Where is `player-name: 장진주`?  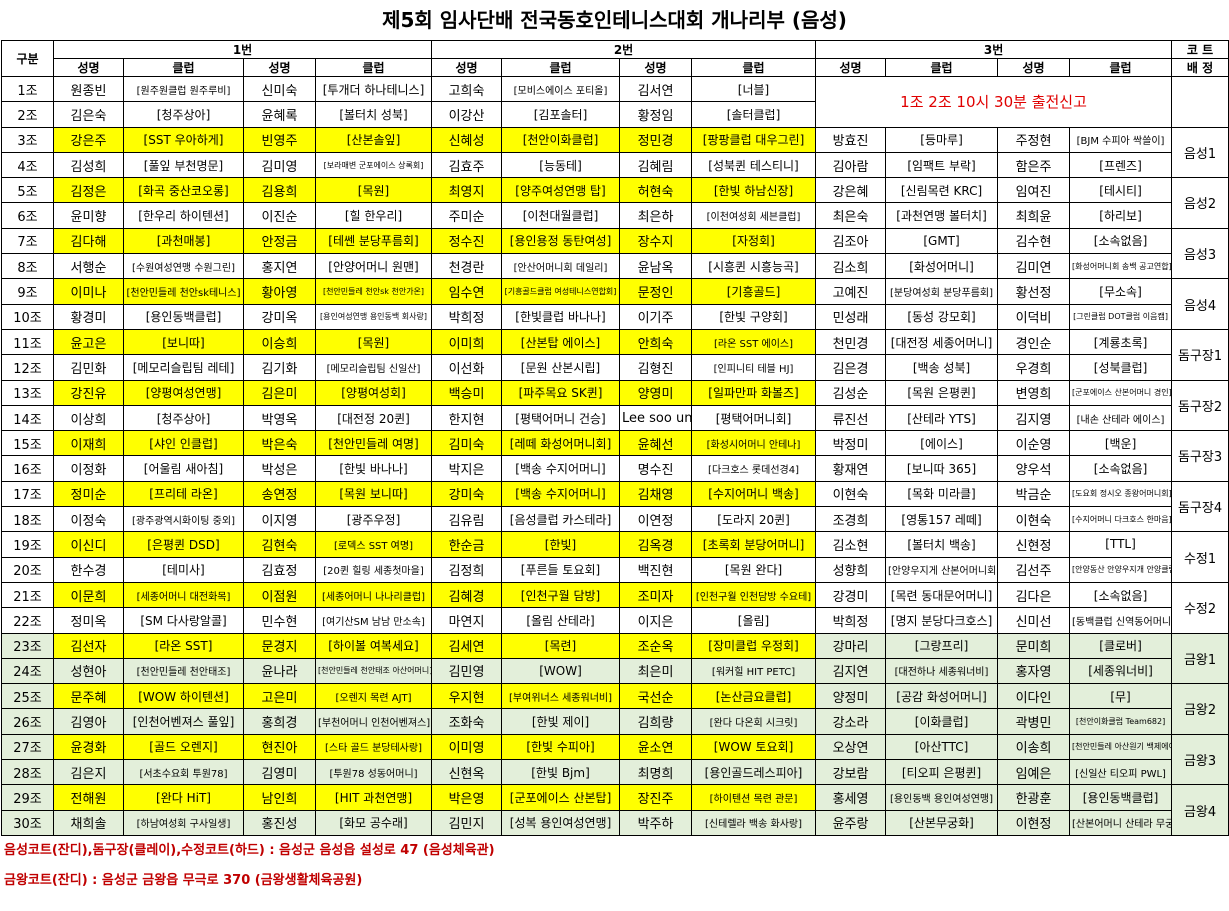
player-name: 장진주 is located at coordinates (656, 797).